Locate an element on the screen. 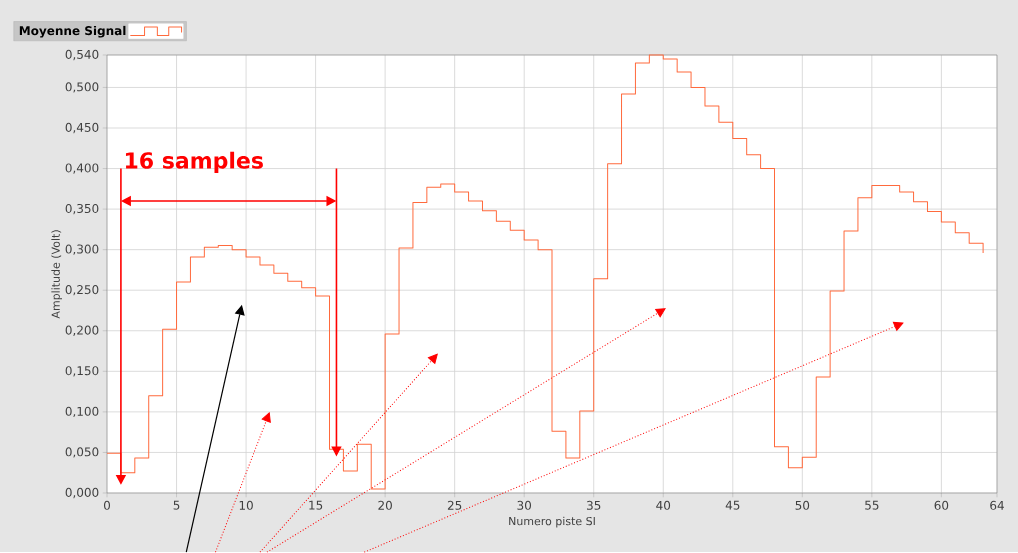  x-tick-label: 10 is located at coordinates (246, 505).